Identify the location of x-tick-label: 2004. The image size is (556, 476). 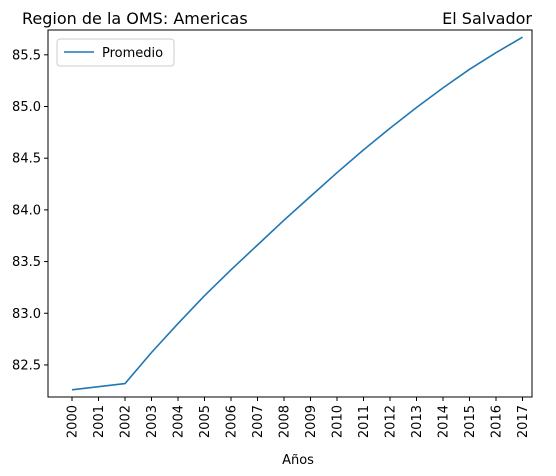
(179, 421).